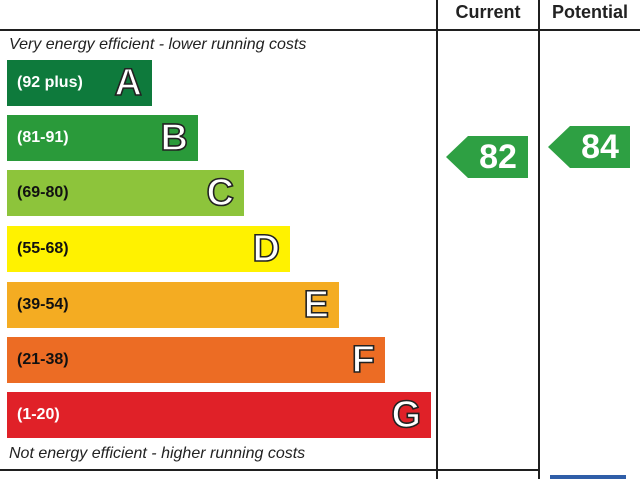 This screenshot has width=640, height=479. Describe the element at coordinates (363, 360) in the screenshot. I see `band-letter: F` at that location.